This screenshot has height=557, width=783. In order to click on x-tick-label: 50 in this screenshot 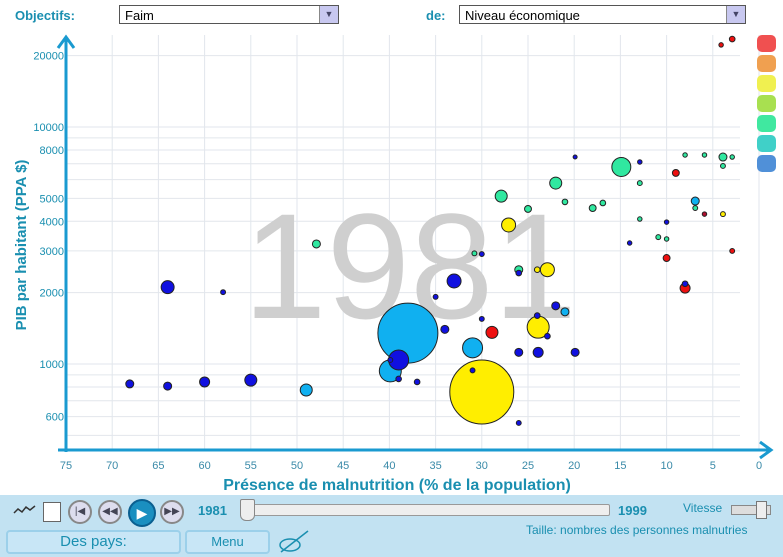, I will do `click(297, 466)`.